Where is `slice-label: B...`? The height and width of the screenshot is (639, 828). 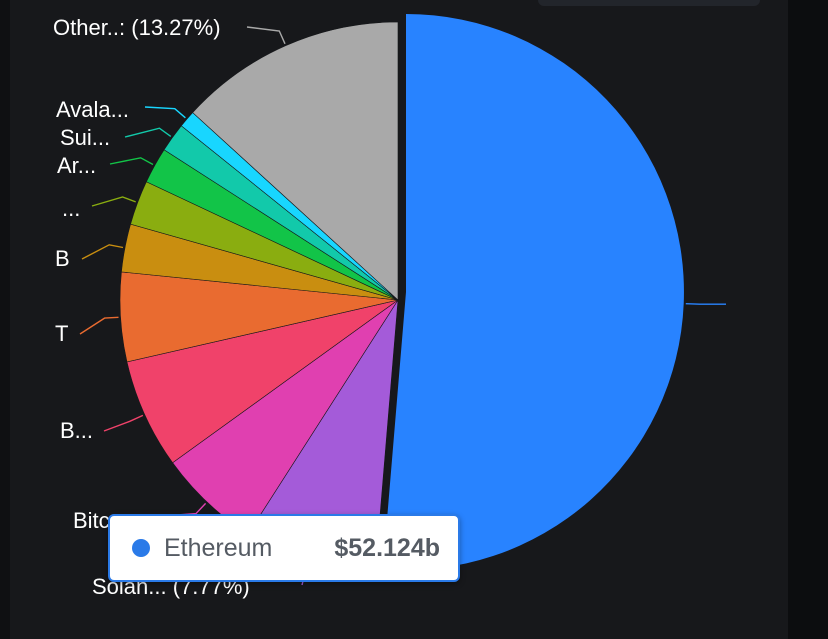
slice-label: B... is located at coordinates (76, 430).